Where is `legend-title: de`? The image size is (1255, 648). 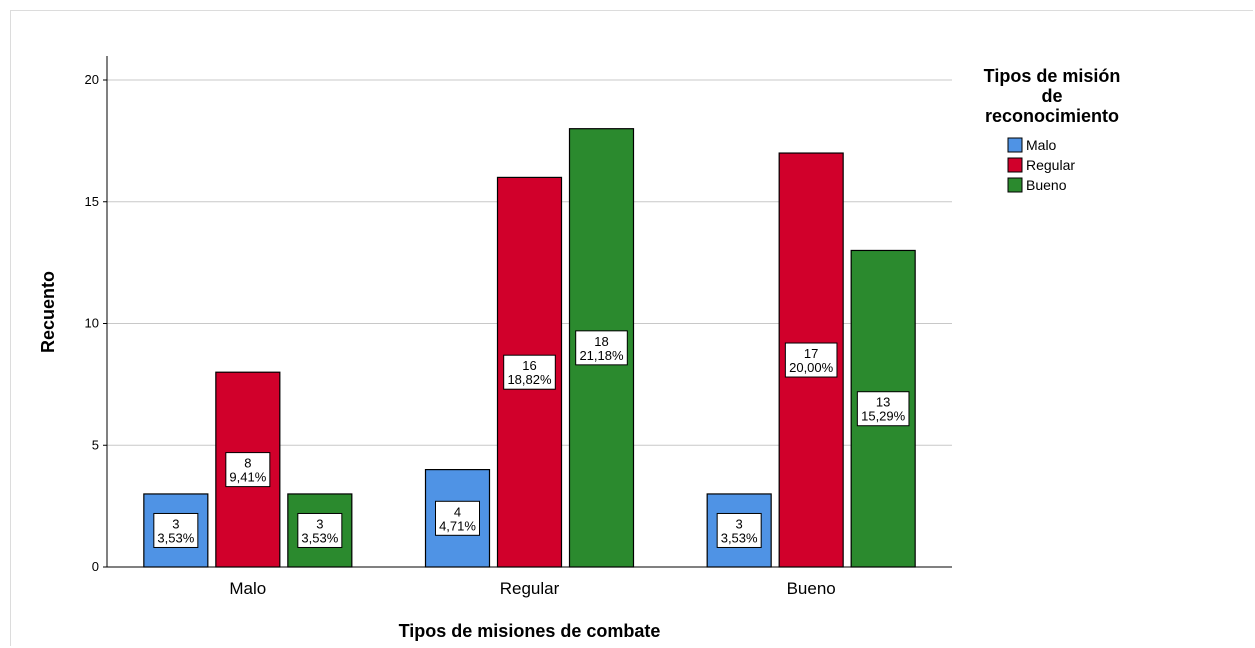 legend-title: de is located at coordinates (1051, 96).